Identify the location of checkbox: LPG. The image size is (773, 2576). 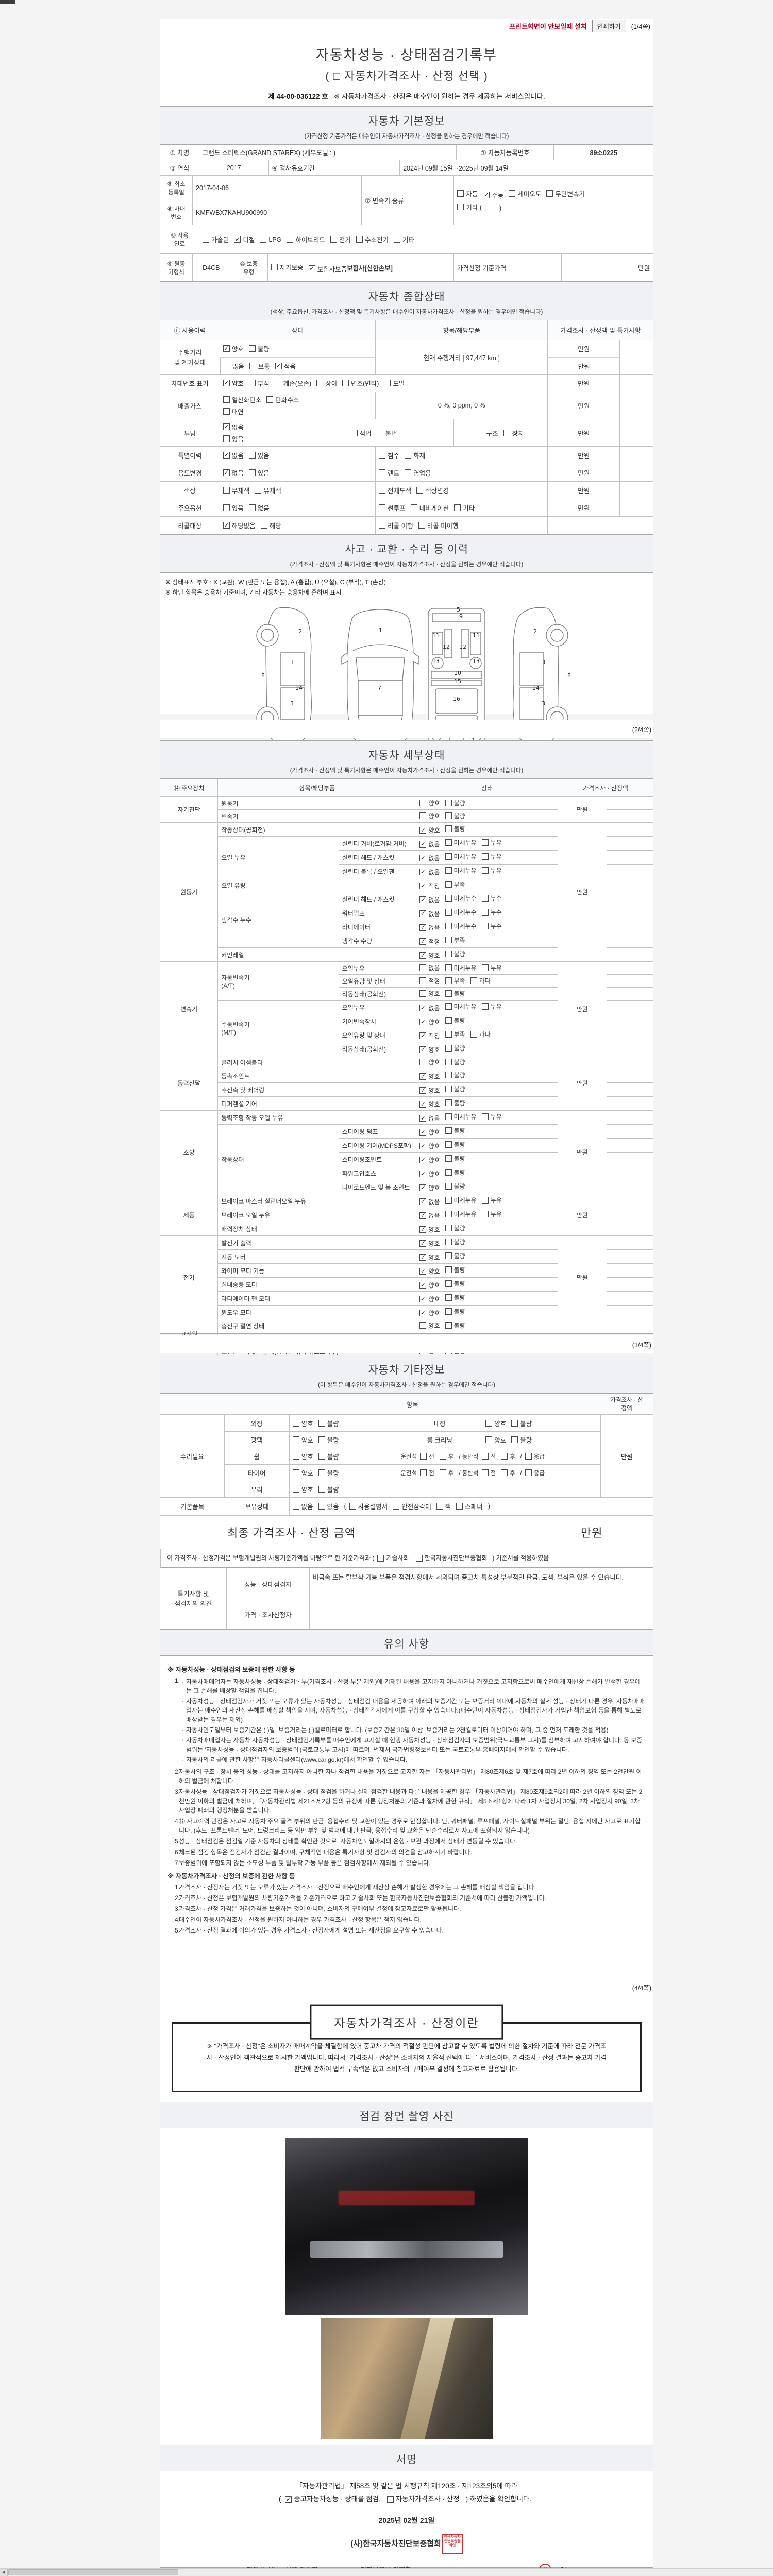
(270, 239).